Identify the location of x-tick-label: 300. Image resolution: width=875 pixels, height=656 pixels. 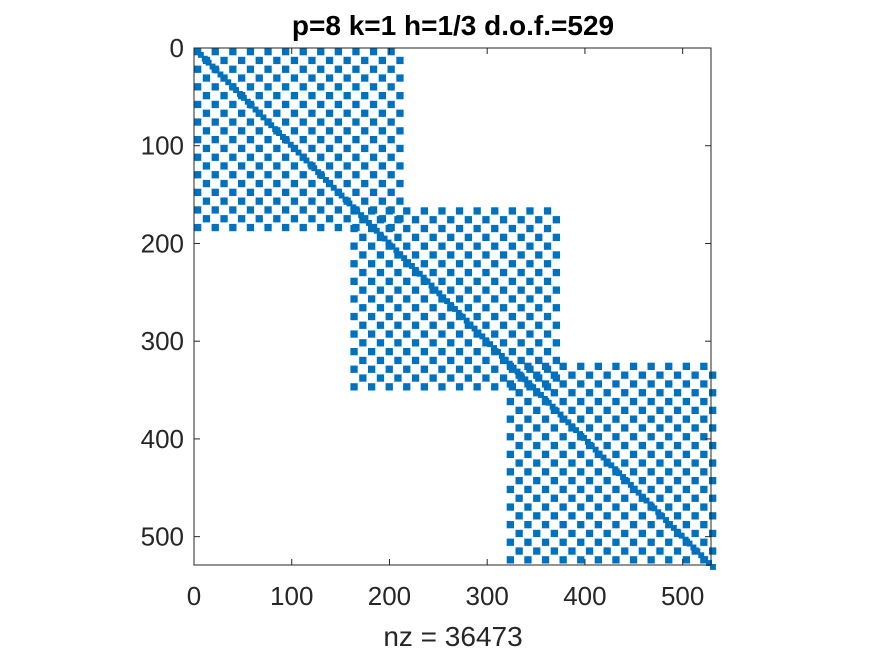
(486, 596).